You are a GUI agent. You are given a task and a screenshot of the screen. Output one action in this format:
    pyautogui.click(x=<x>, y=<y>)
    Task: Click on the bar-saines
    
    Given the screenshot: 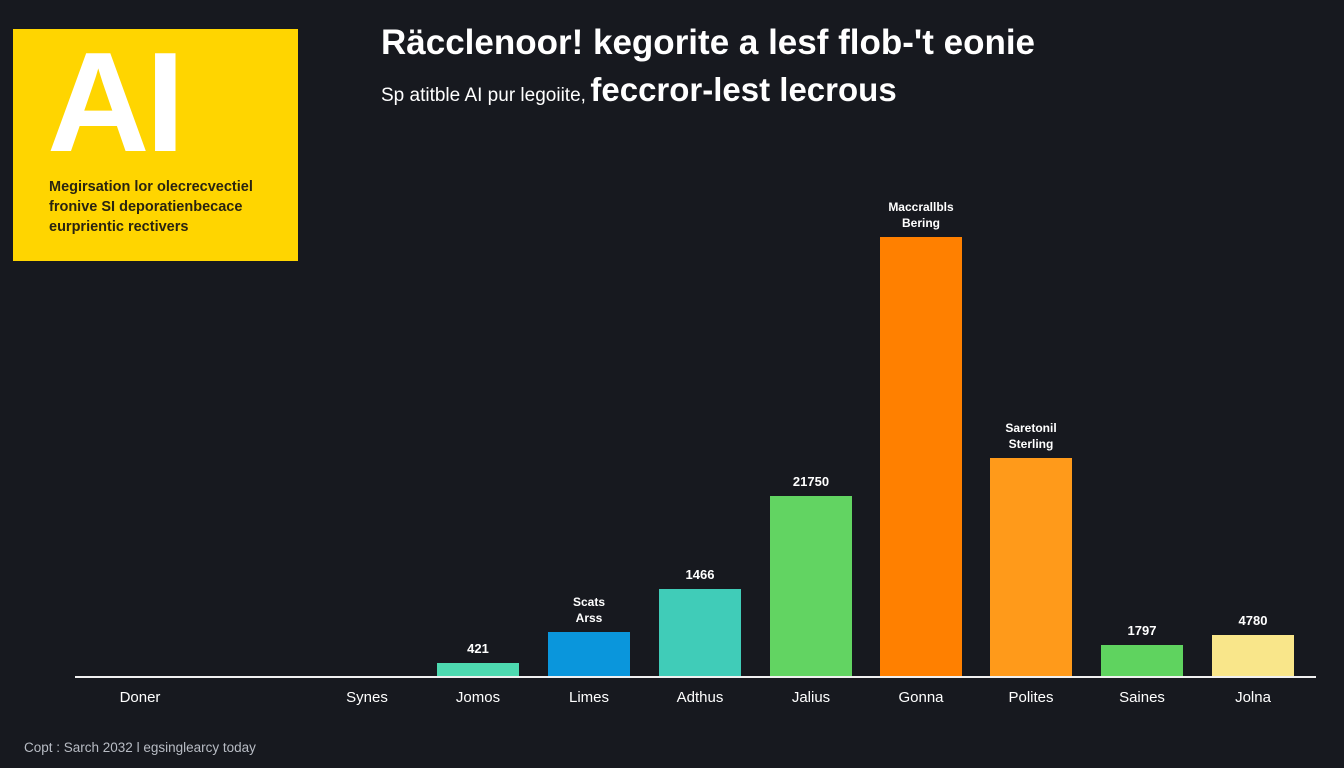 What is the action you would take?
    pyautogui.click(x=1142, y=661)
    